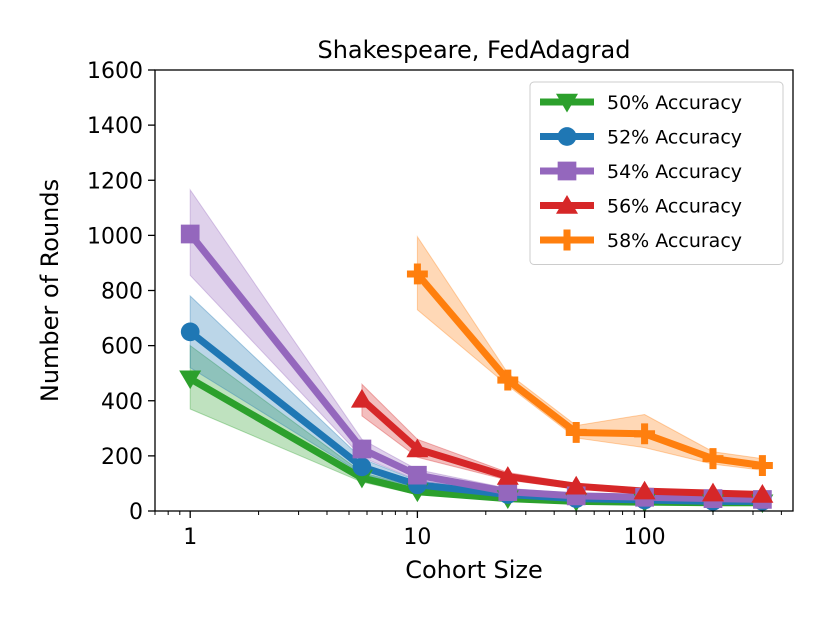  What do you see at coordinates (417, 537) in the screenshot?
I see `x-tick-label: 10` at bounding box center [417, 537].